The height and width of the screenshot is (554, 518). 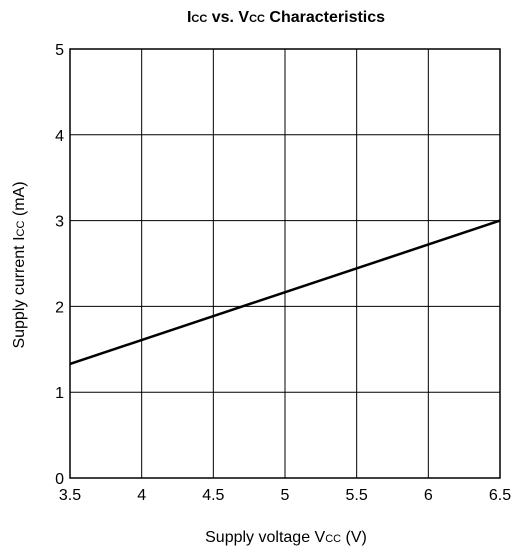 What do you see at coordinates (59, 265) in the screenshot?
I see `y-tick-labels: 0 1 2 3 4 5` at bounding box center [59, 265].